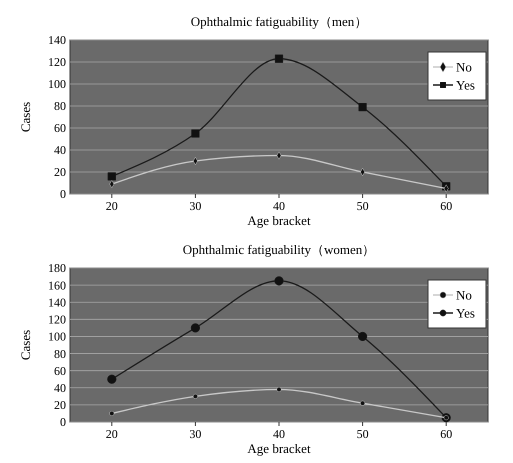  What do you see at coordinates (57, 285) in the screenshot?
I see `y-tick-label: 160` at bounding box center [57, 285].